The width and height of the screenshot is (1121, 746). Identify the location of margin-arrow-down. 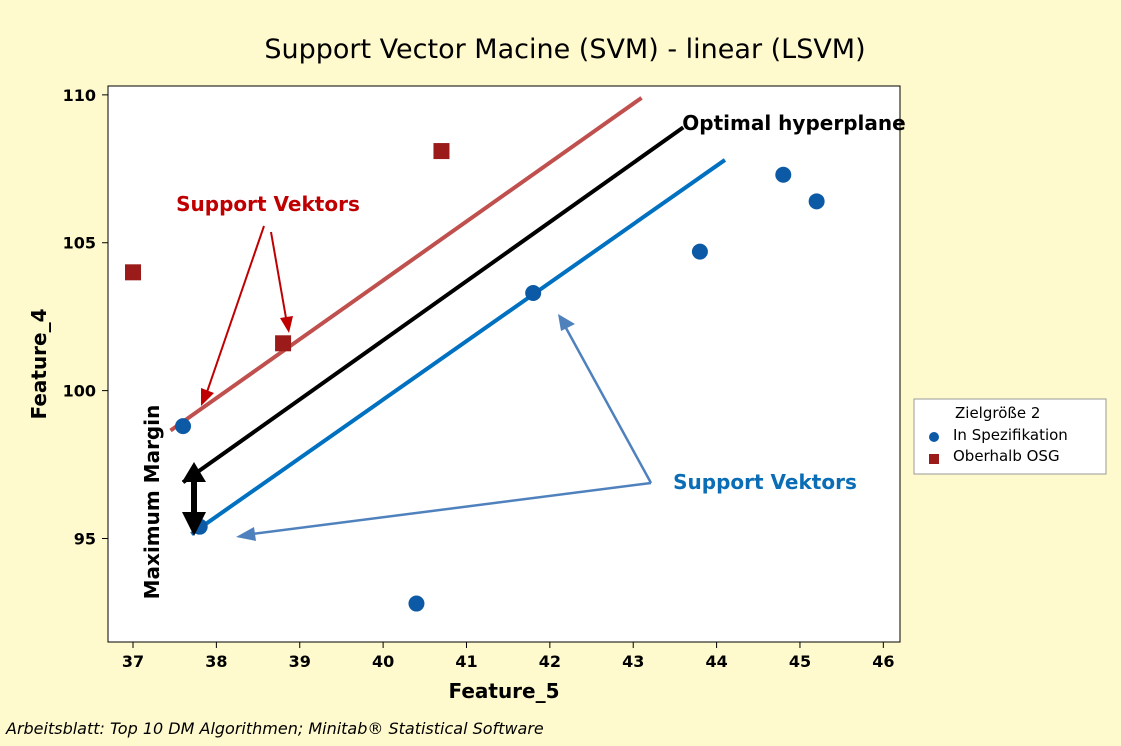
(194, 524).